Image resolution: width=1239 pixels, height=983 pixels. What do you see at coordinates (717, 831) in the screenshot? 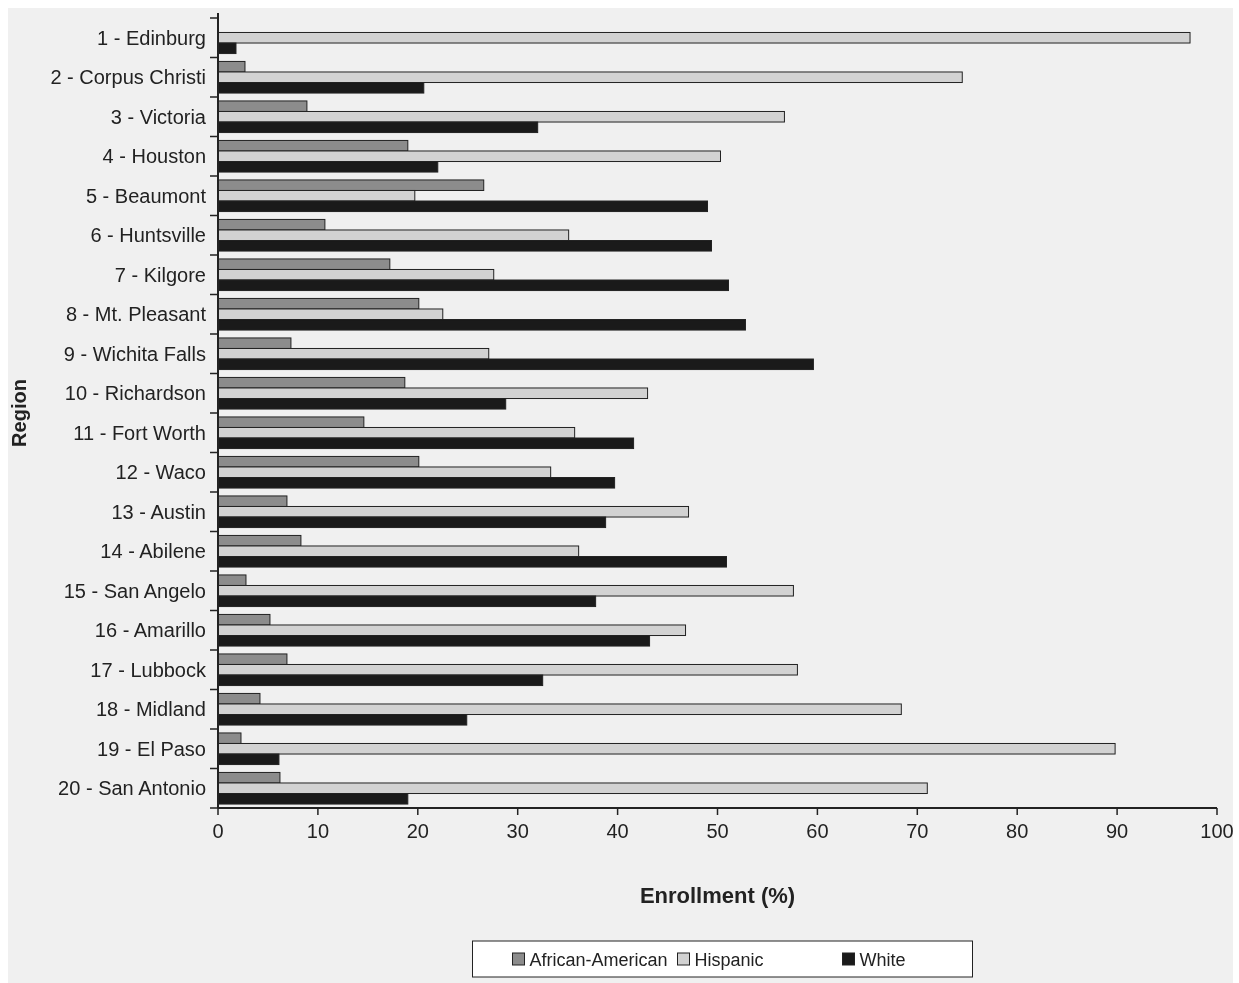
I see `x-tick-label: 50` at bounding box center [717, 831].